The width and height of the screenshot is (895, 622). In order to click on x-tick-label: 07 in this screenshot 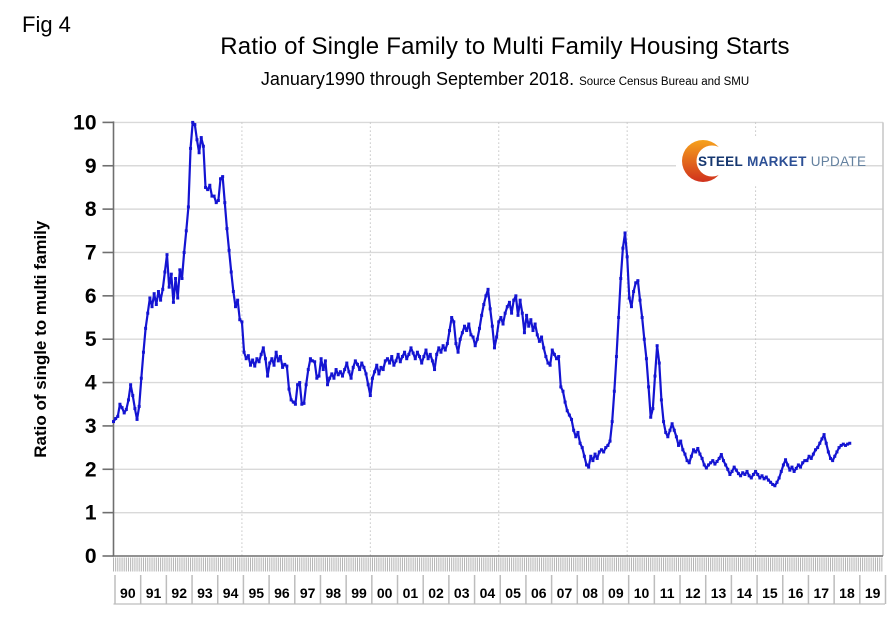, I will do `click(565, 593)`.